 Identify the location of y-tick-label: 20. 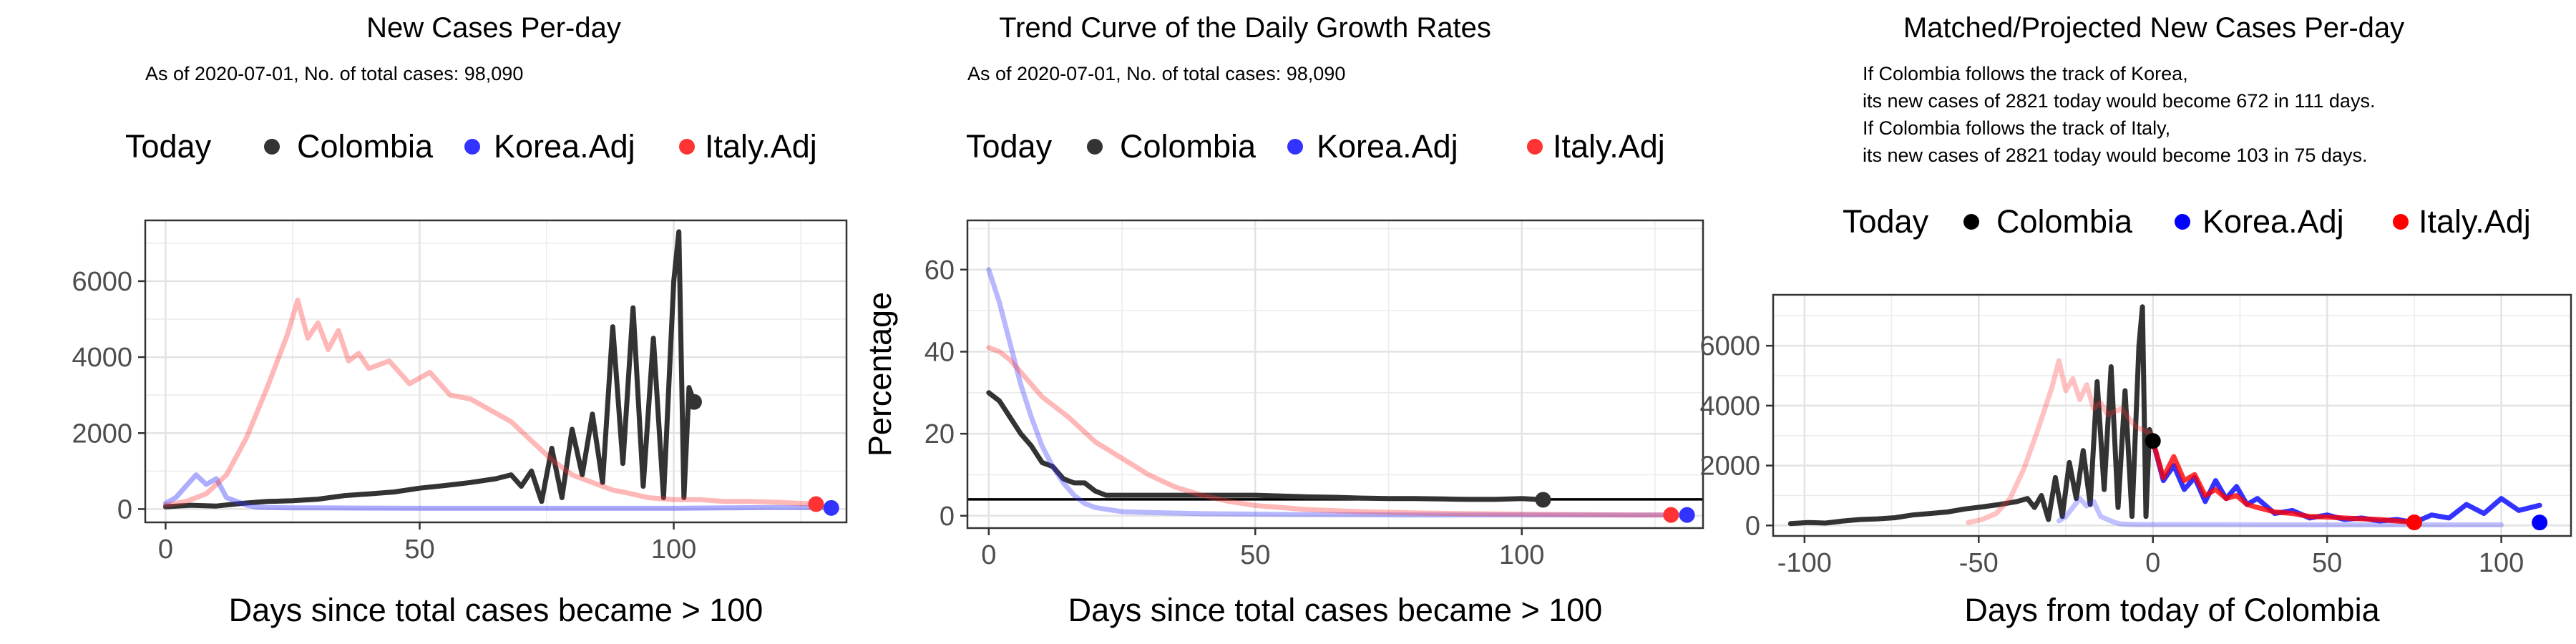
(939, 434).